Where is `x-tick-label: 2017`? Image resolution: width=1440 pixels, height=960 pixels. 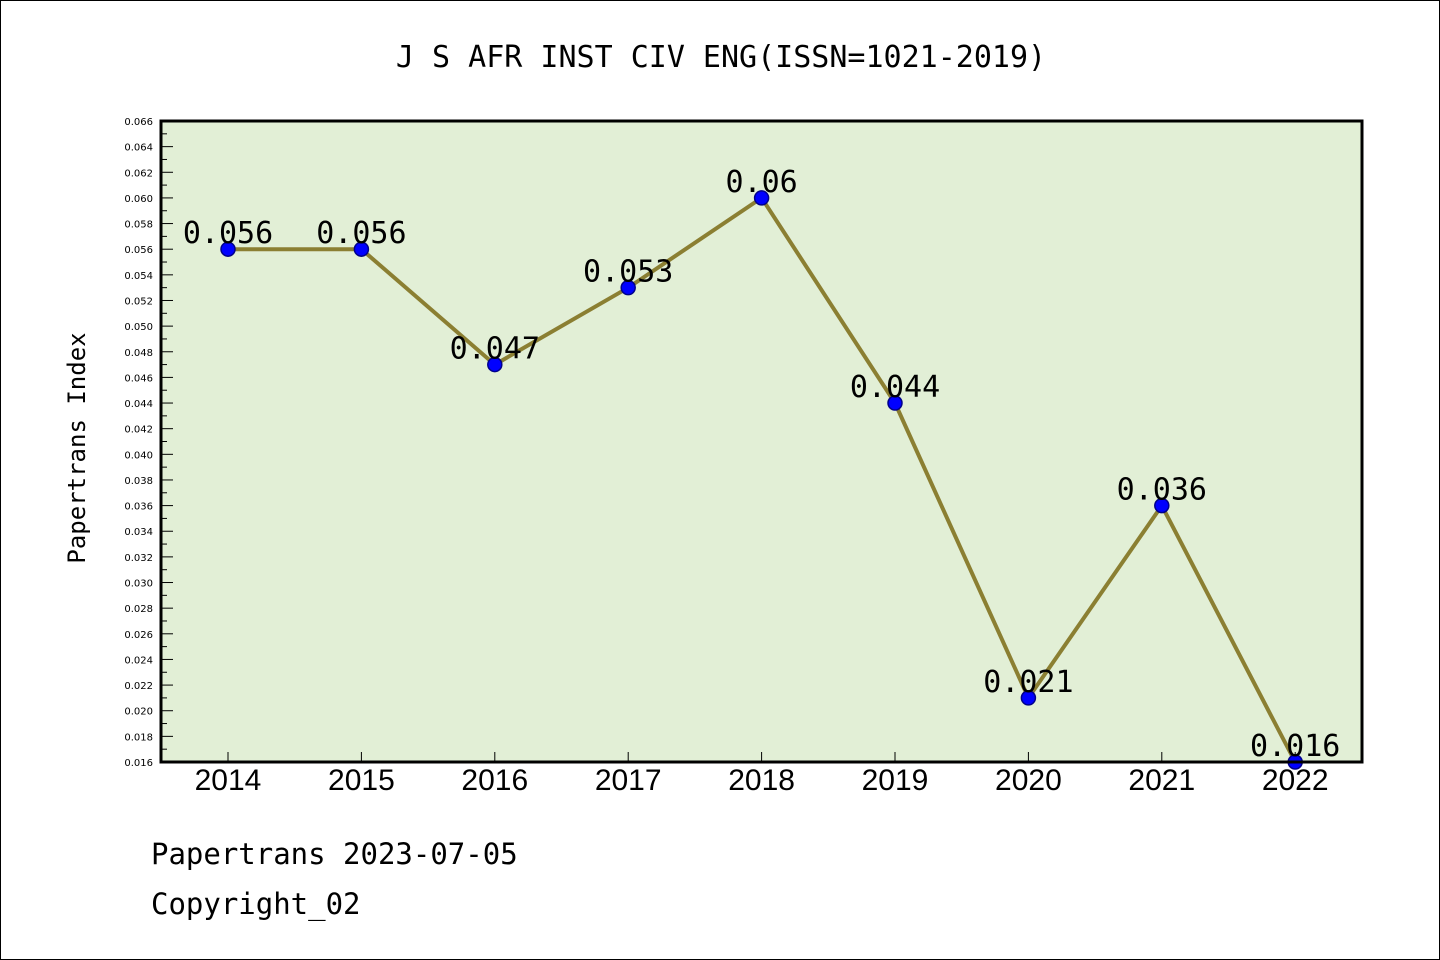 x-tick-label: 2017 is located at coordinates (628, 780).